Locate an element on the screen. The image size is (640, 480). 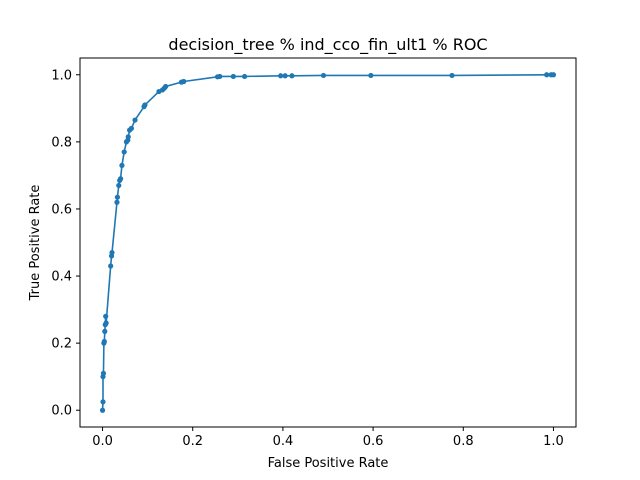
x-tick-label: 0.0 is located at coordinates (102, 441).